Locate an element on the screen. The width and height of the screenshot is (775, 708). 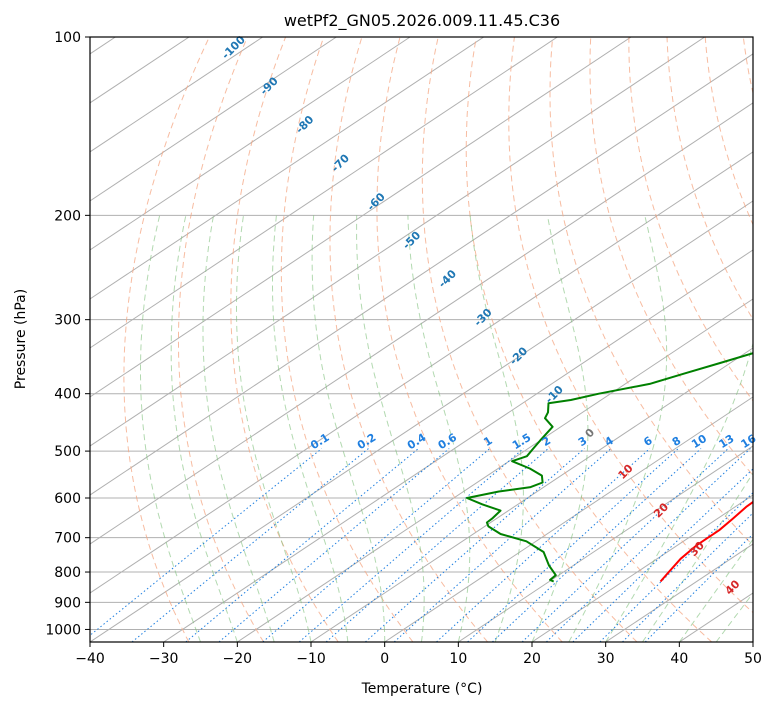
y-tick-label: 500 is located at coordinates (67, 452).